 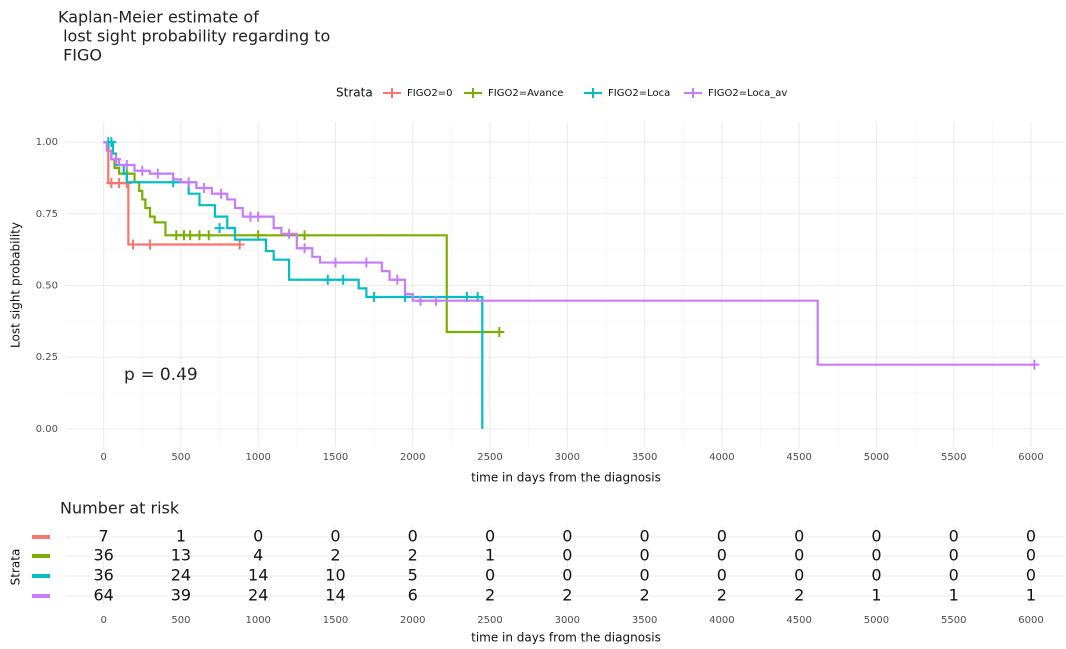 I want to click on y-tick-label: 0.25, so click(x=47, y=357).